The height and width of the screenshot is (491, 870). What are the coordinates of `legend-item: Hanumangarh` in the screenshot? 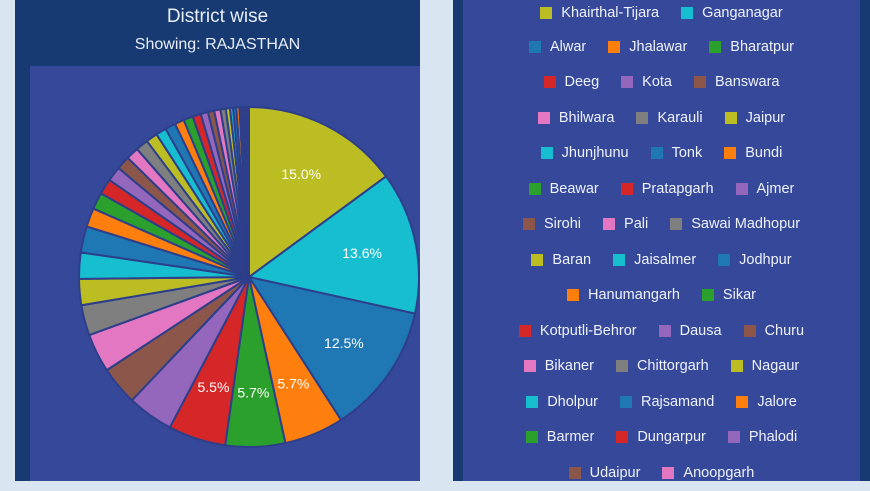 It's located at (623, 295).